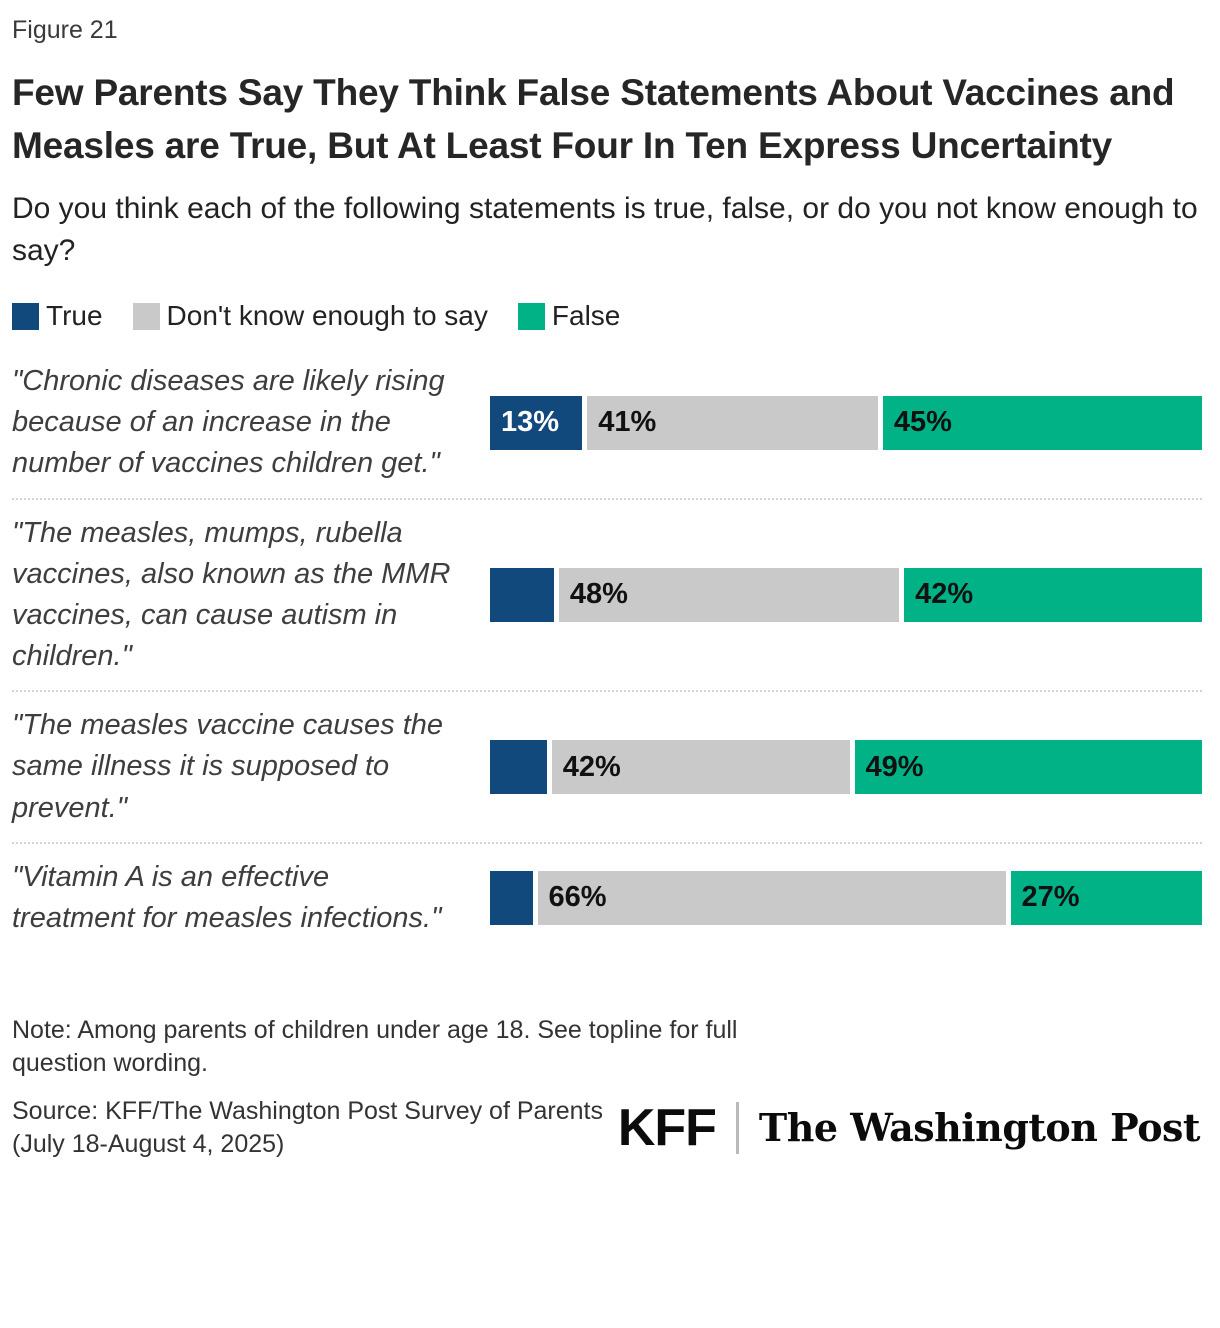 The height and width of the screenshot is (1328, 1220). Describe the element at coordinates (1106, 897) in the screenshot. I see `bar-segment-false: 27%` at that location.